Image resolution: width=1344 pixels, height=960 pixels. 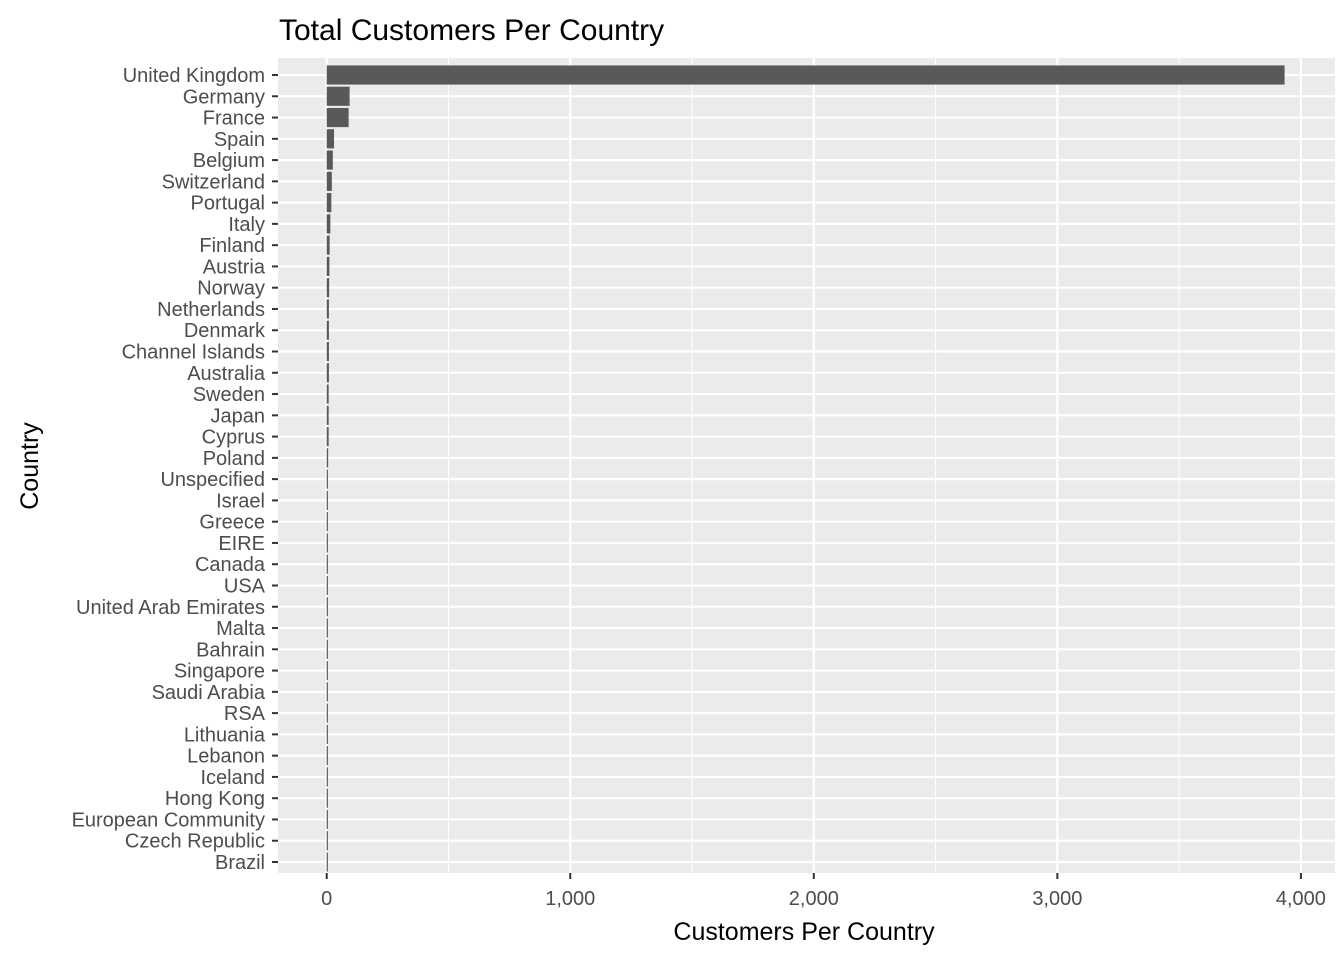 I want to click on y-tick-label: Lebanon, so click(x=226, y=757).